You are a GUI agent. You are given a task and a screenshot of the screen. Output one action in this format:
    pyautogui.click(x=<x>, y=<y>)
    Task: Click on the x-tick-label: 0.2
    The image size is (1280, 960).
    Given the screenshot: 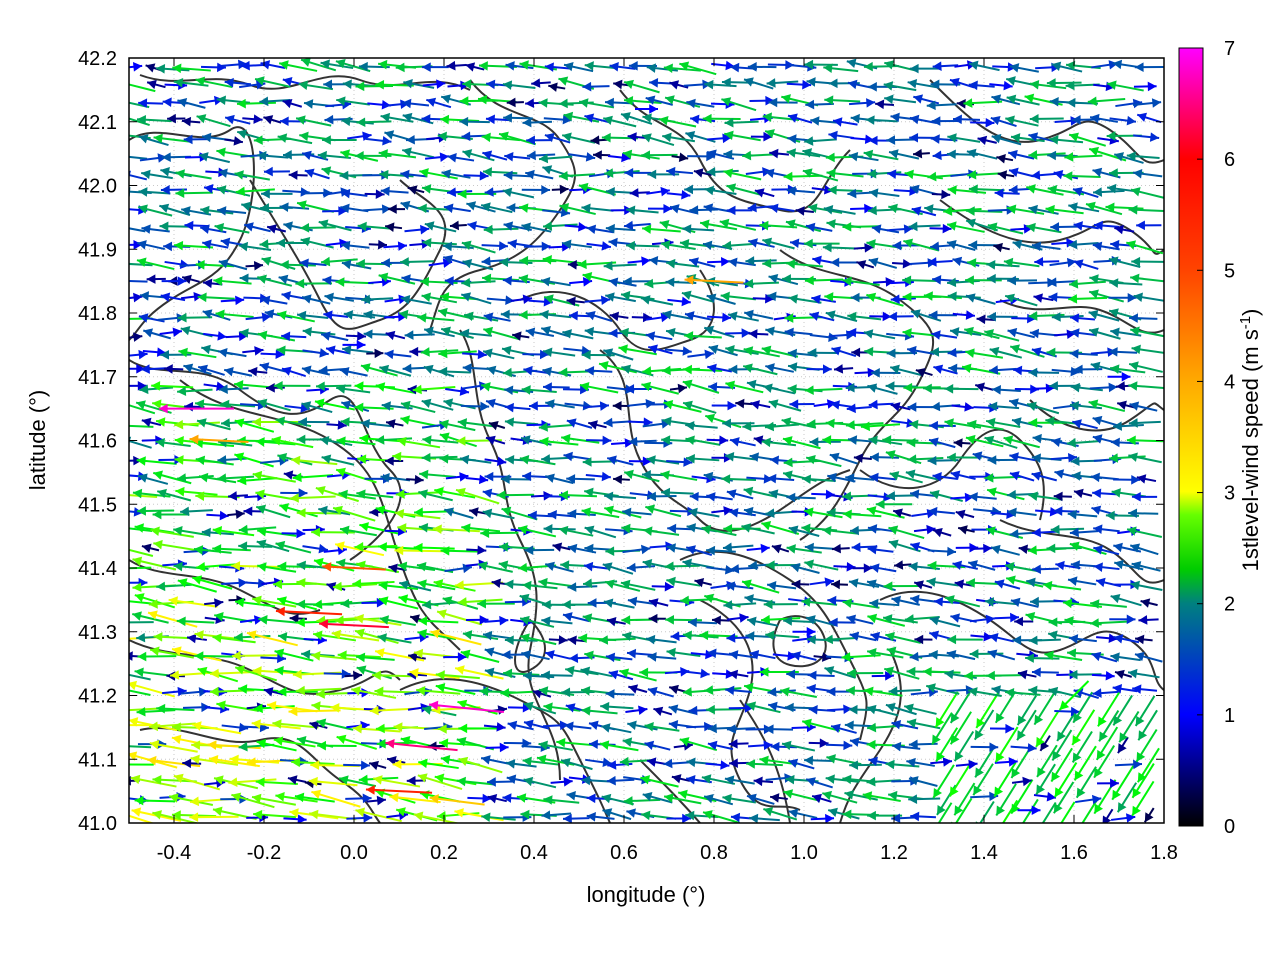 What is the action you would take?
    pyautogui.click(x=444, y=853)
    